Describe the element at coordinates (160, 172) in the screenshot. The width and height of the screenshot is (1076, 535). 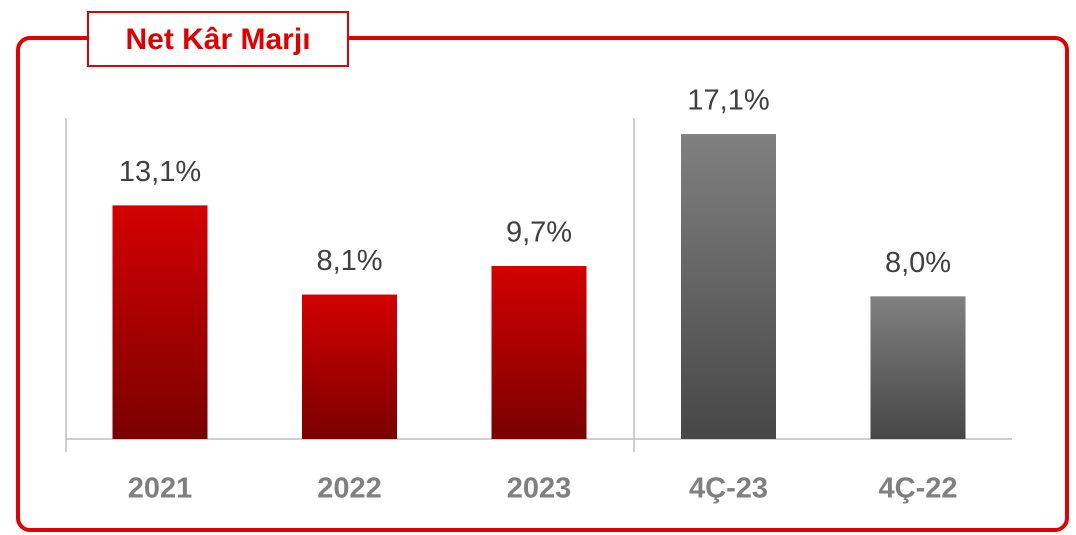
I see `value-label: 13,1%` at that location.